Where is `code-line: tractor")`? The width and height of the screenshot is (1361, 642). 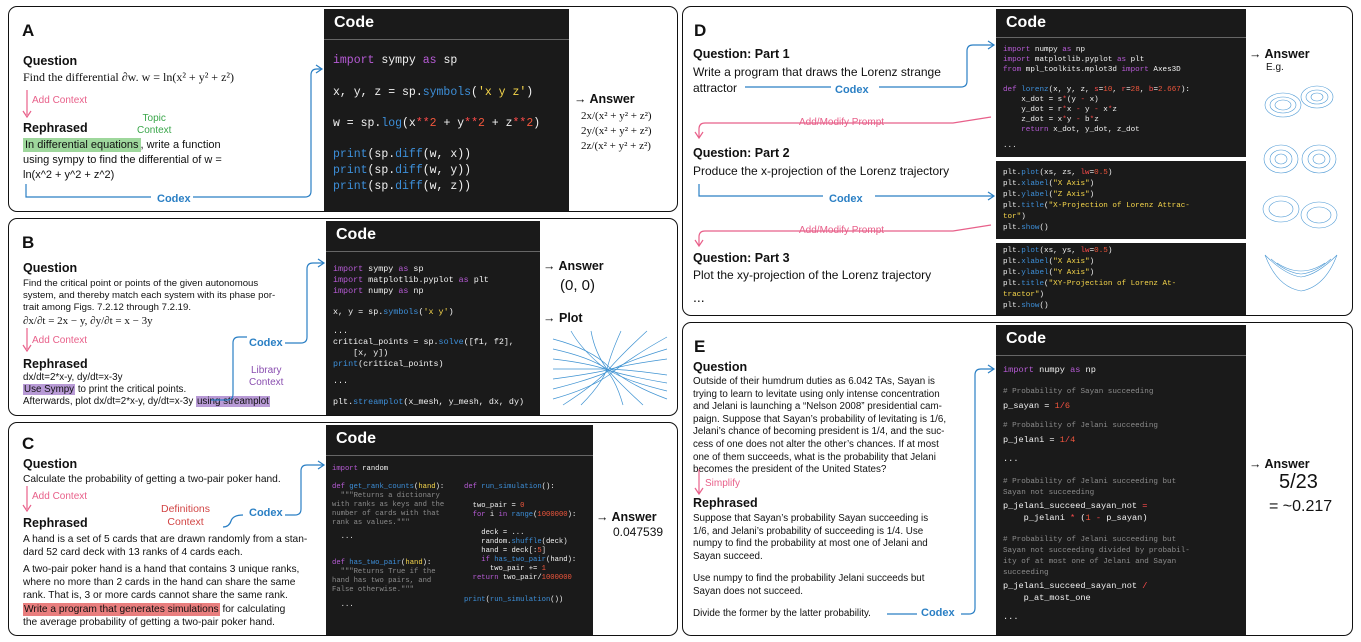 code-line: tractor") is located at coordinates (1024, 295).